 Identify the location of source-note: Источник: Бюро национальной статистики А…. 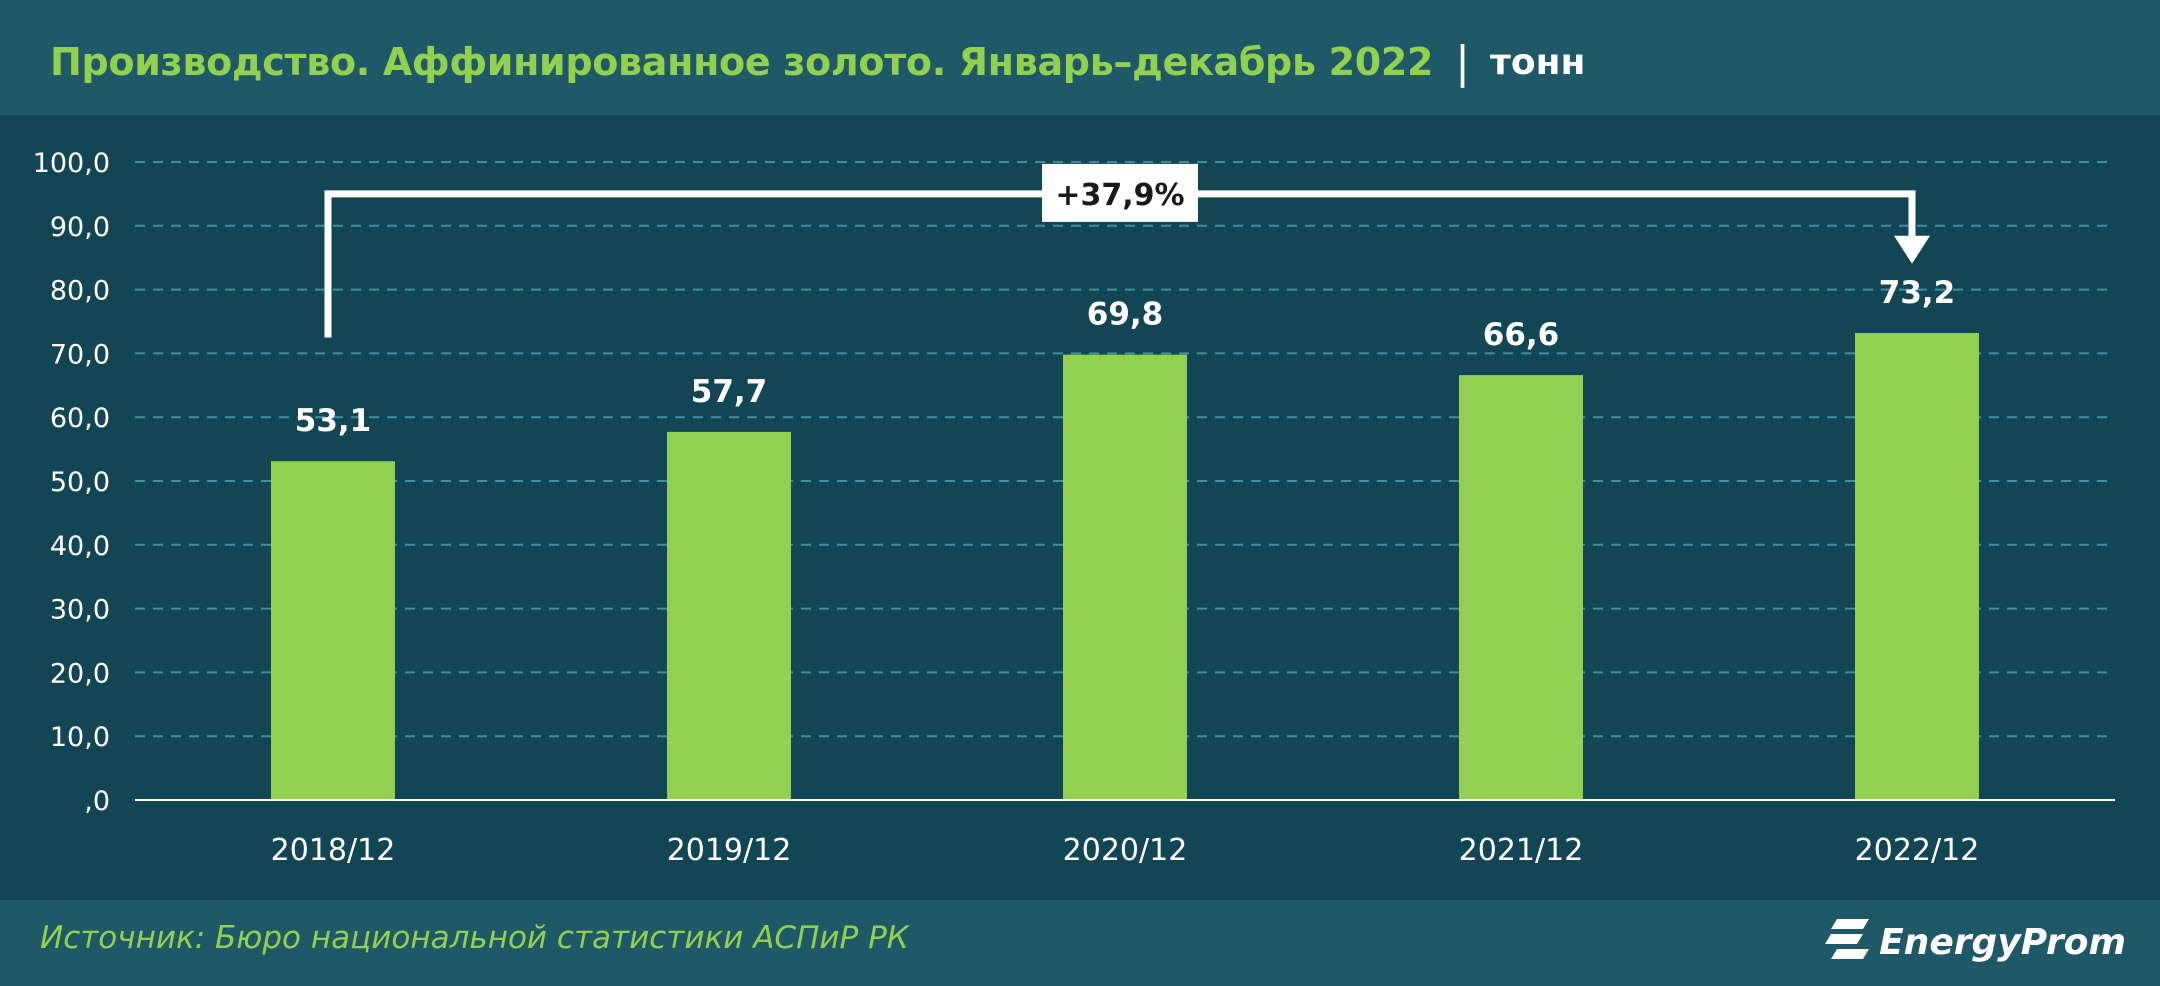
(474, 938).